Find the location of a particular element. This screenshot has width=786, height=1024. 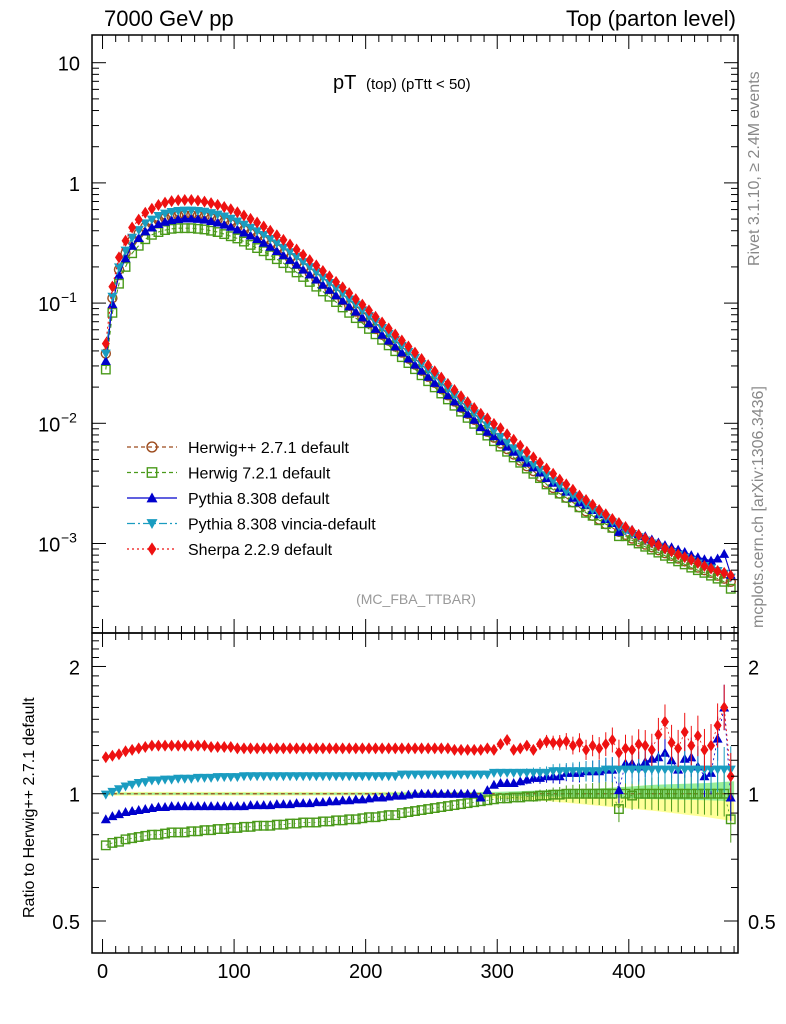

ratio-series-diamond is located at coordinates (418, 742).